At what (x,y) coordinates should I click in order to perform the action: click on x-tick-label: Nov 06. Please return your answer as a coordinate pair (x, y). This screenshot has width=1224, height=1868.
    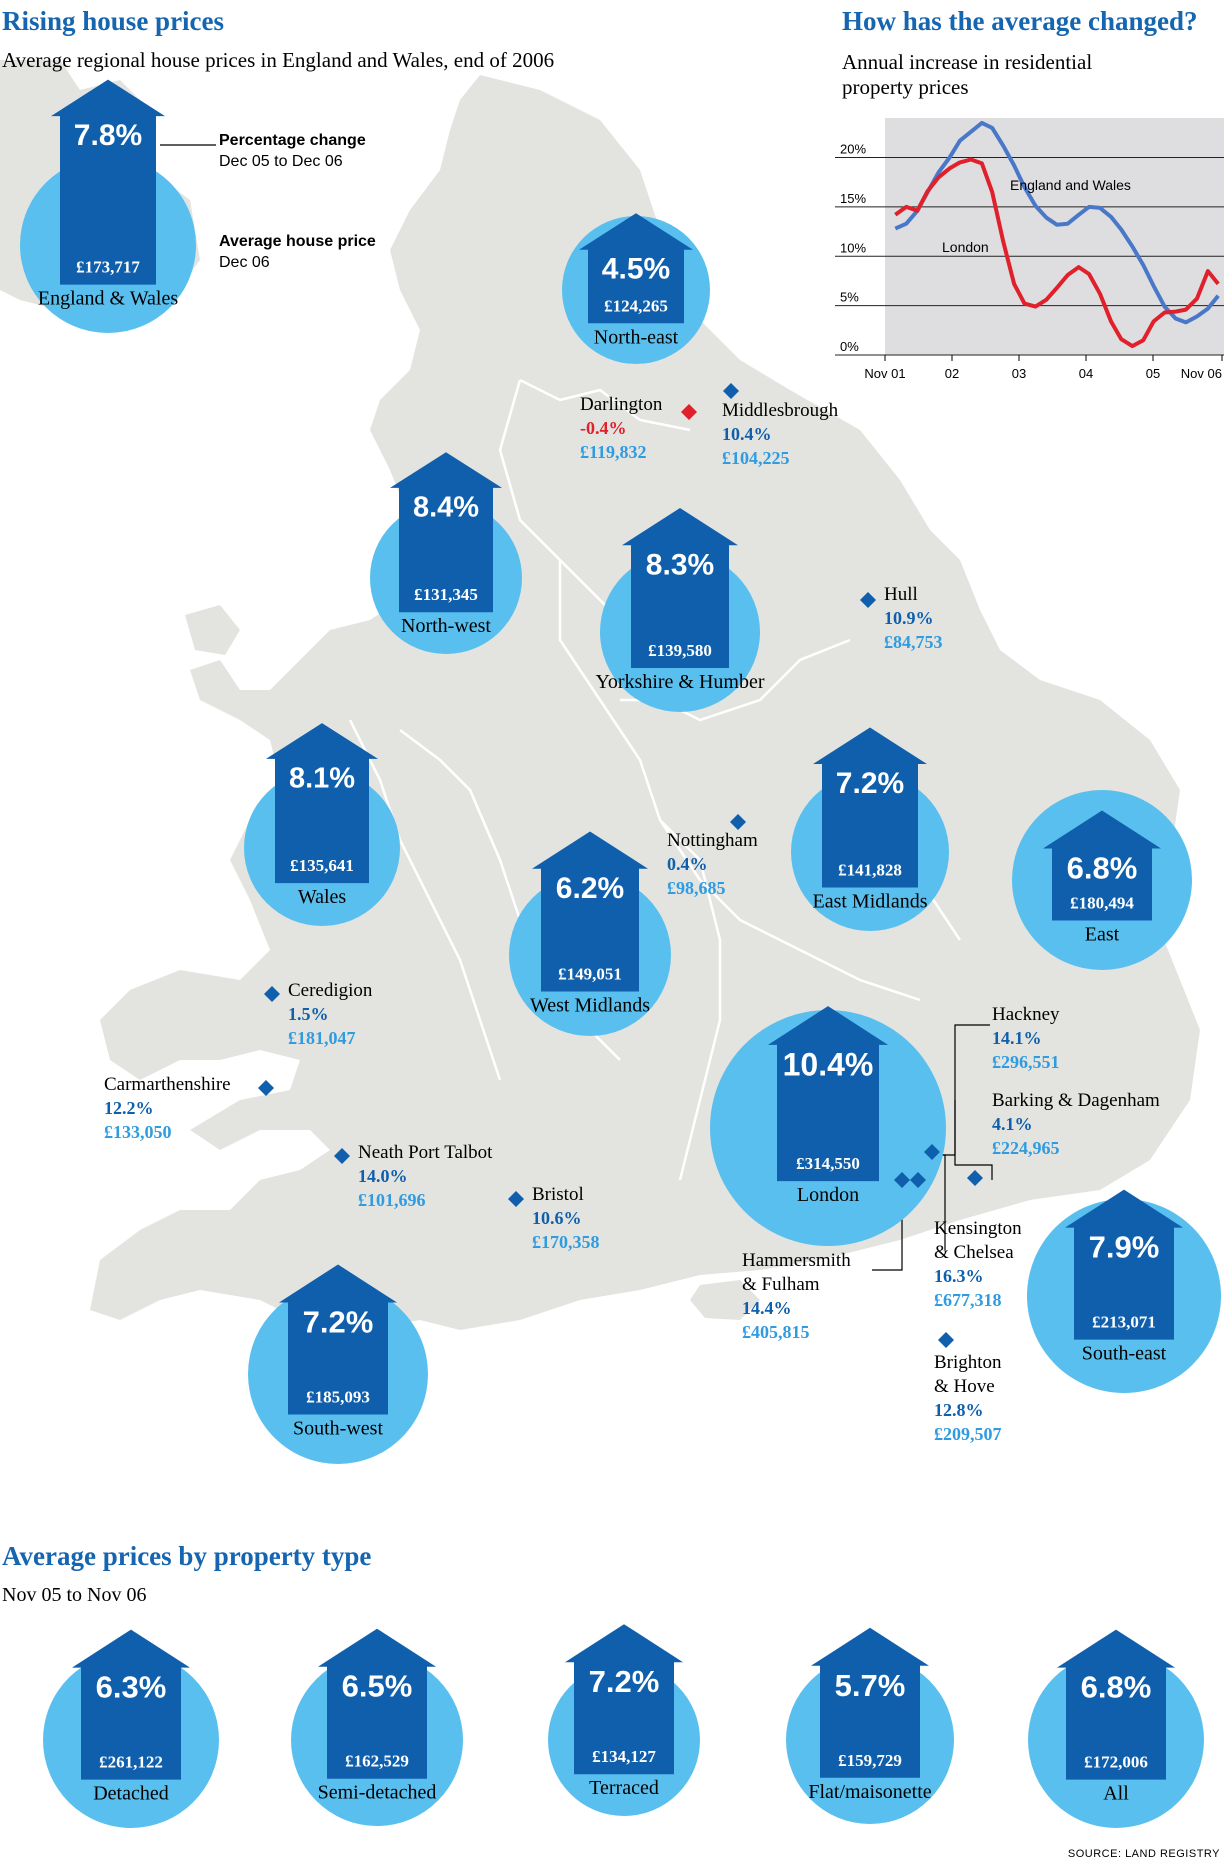
    Looking at the image, I should click on (1201, 373).